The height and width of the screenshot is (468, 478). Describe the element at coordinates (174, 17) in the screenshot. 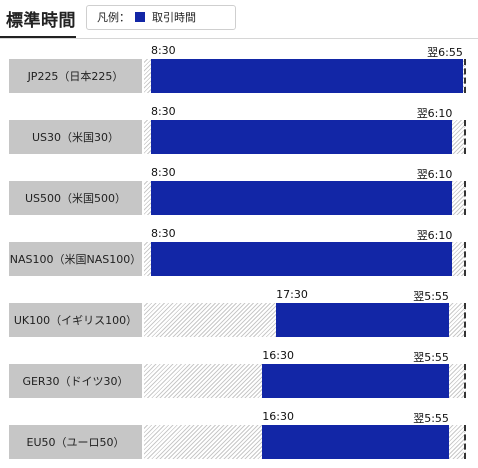

I see `legend-item-trading-hours: 取引時間` at that location.